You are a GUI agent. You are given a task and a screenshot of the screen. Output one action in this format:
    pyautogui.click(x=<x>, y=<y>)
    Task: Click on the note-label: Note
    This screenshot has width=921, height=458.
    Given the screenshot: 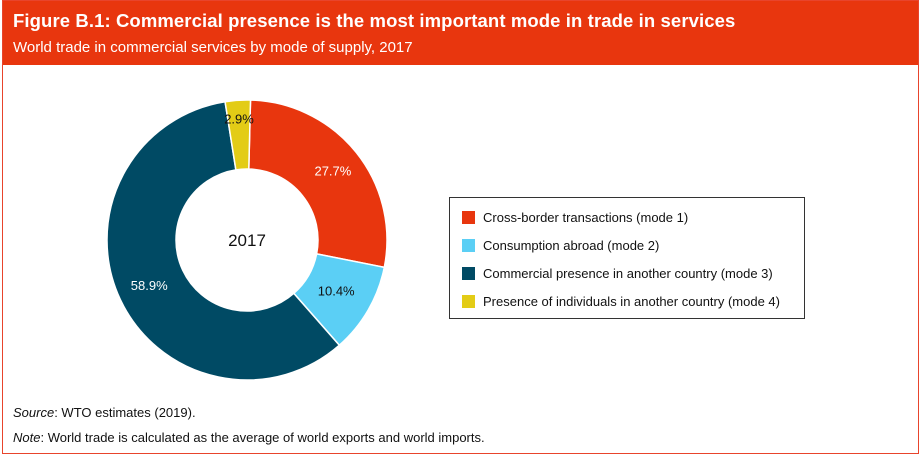 What is the action you would take?
    pyautogui.click(x=27, y=437)
    